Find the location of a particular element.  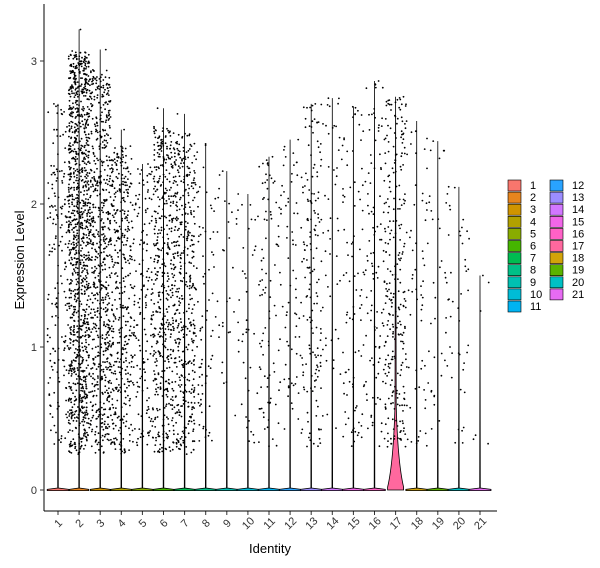

legend-label-6: 6 is located at coordinates (533, 247).